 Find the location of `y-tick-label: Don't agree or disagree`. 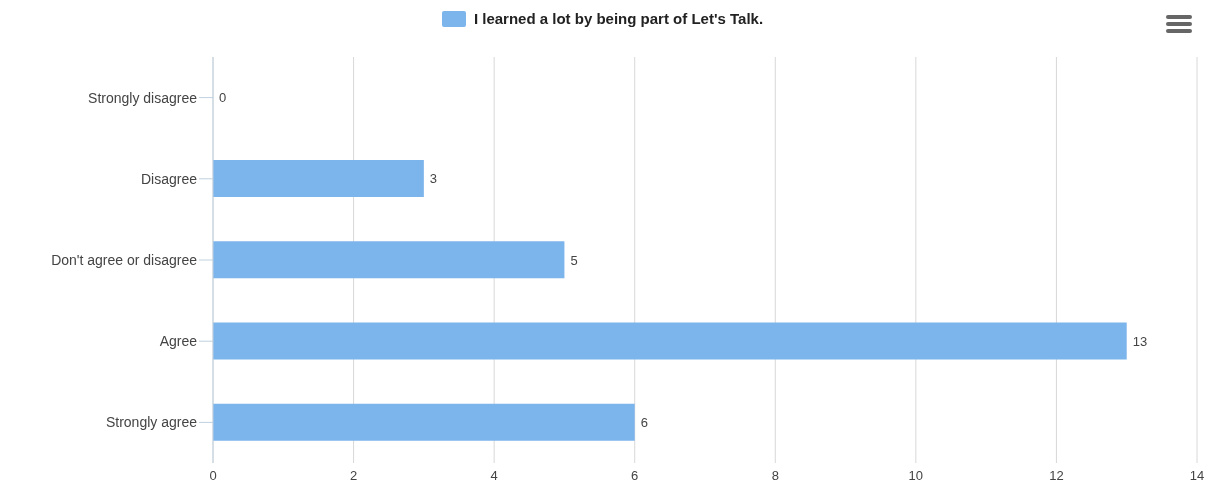

y-tick-label: Don't agree or disagree is located at coordinates (124, 259).